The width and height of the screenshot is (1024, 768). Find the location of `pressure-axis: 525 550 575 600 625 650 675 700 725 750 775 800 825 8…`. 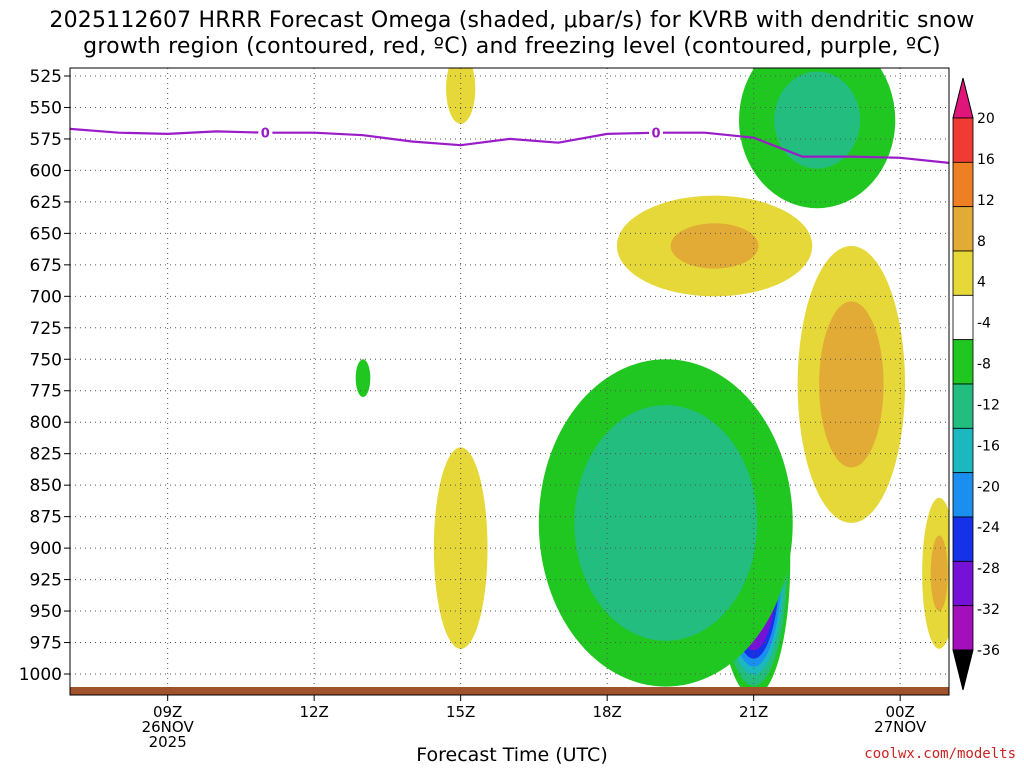

pressure-axis: 525 550 575 600 625 650 675 700 725 750 775 800 825 8… is located at coordinates (44, 376).